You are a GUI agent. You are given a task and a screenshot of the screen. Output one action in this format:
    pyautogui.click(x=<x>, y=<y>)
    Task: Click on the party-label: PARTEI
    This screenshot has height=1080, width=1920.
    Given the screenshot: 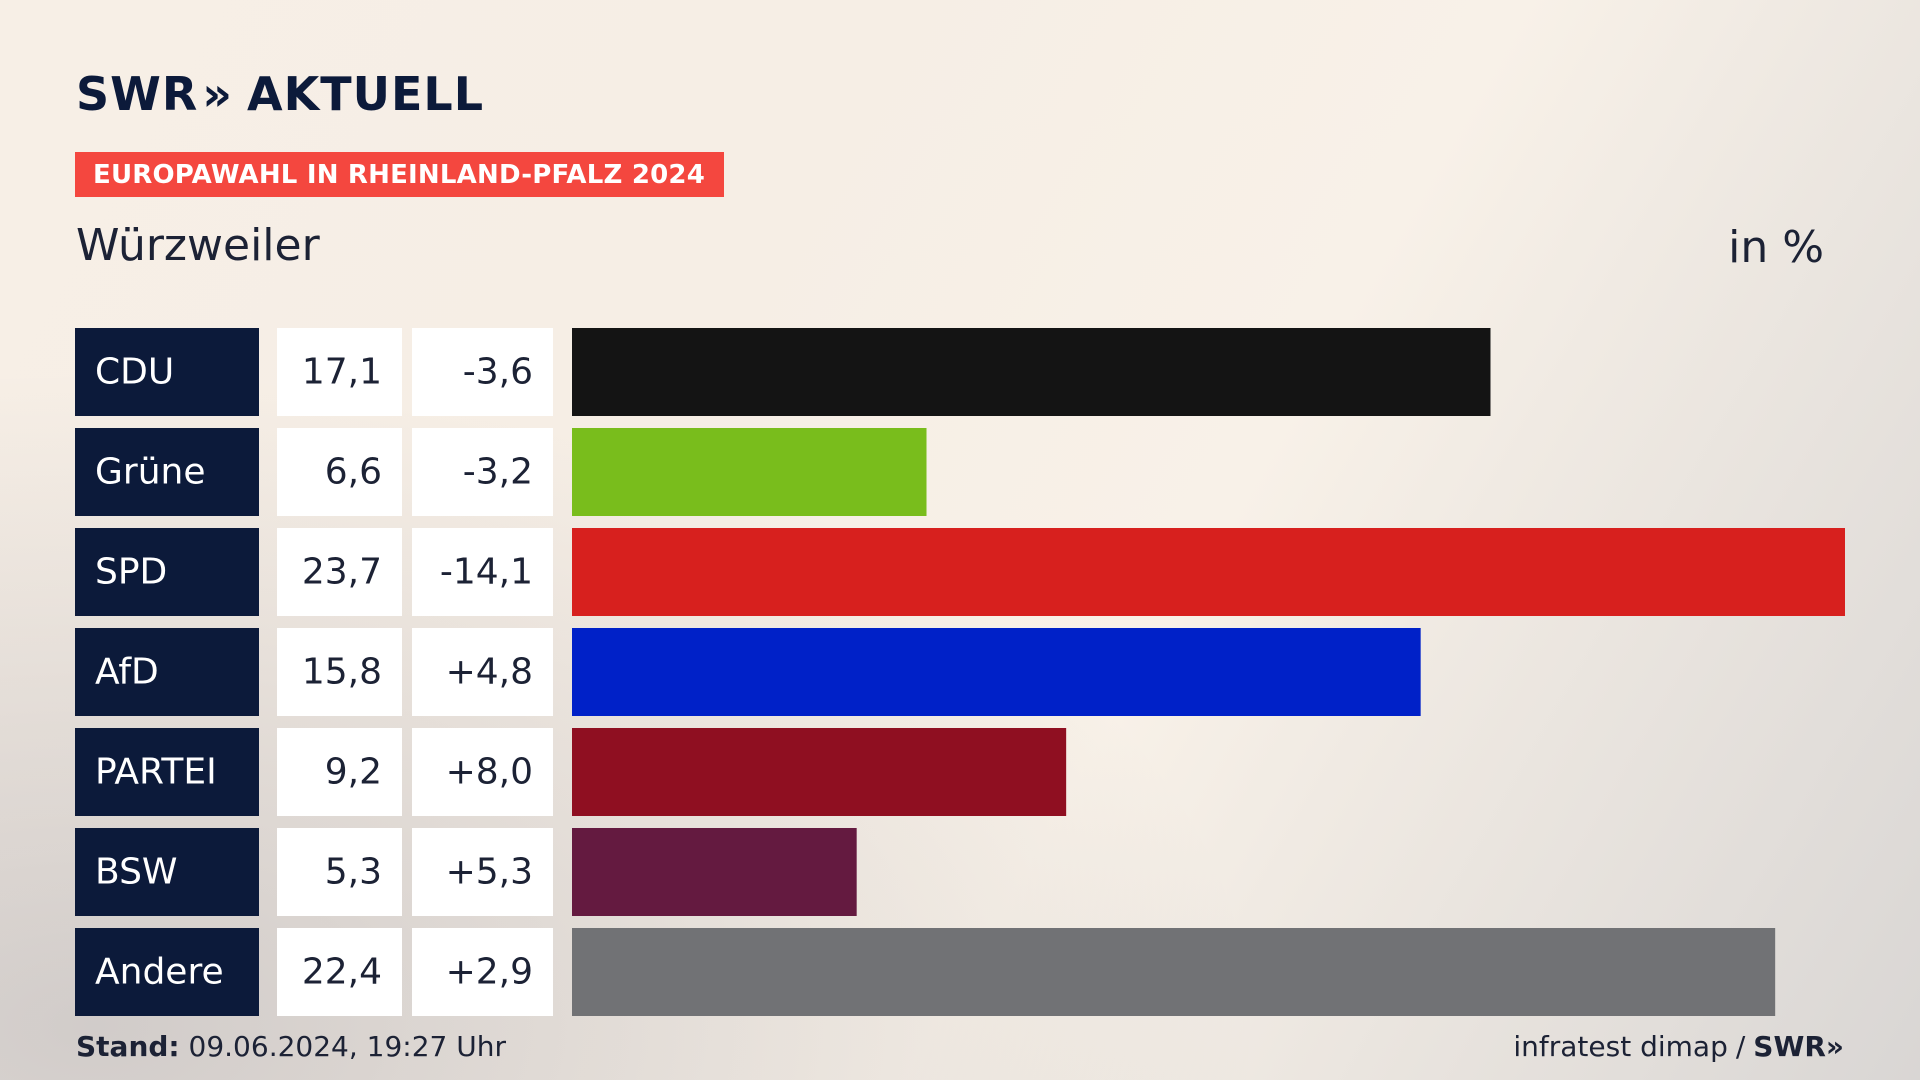 What is the action you would take?
    pyautogui.click(x=156, y=772)
    